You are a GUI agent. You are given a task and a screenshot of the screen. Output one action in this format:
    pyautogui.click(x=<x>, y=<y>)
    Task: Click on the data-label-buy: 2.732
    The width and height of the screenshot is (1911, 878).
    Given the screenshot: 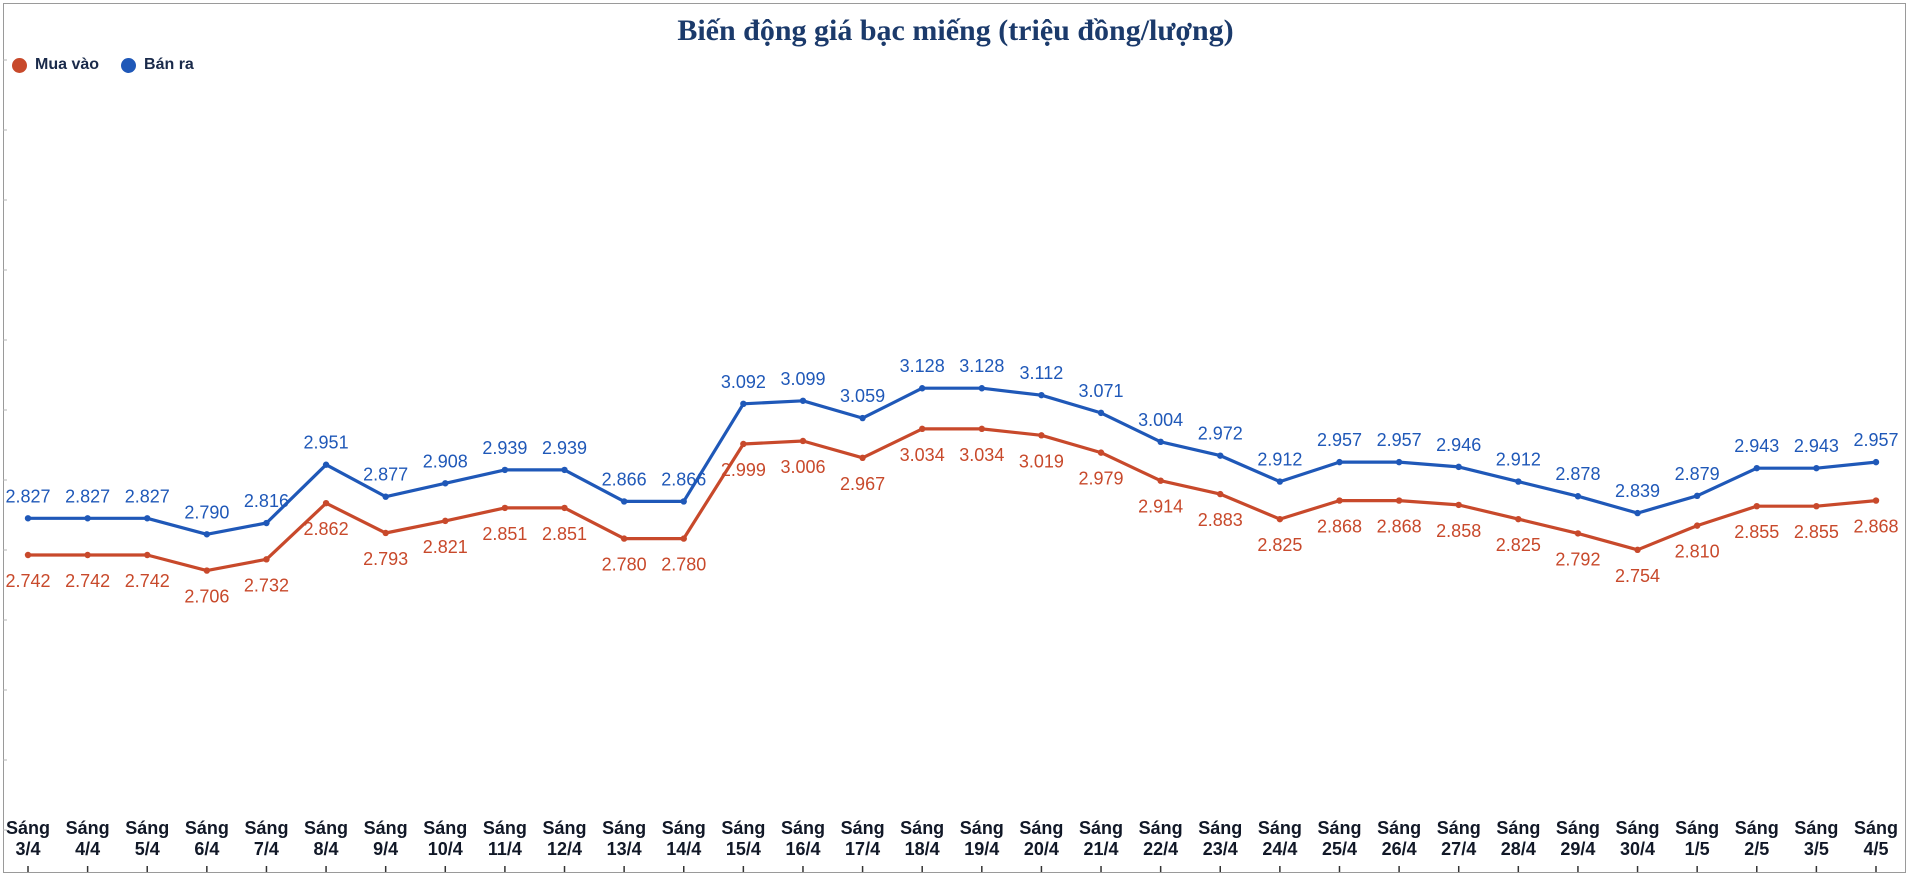 What is the action you would take?
    pyautogui.click(x=266, y=585)
    